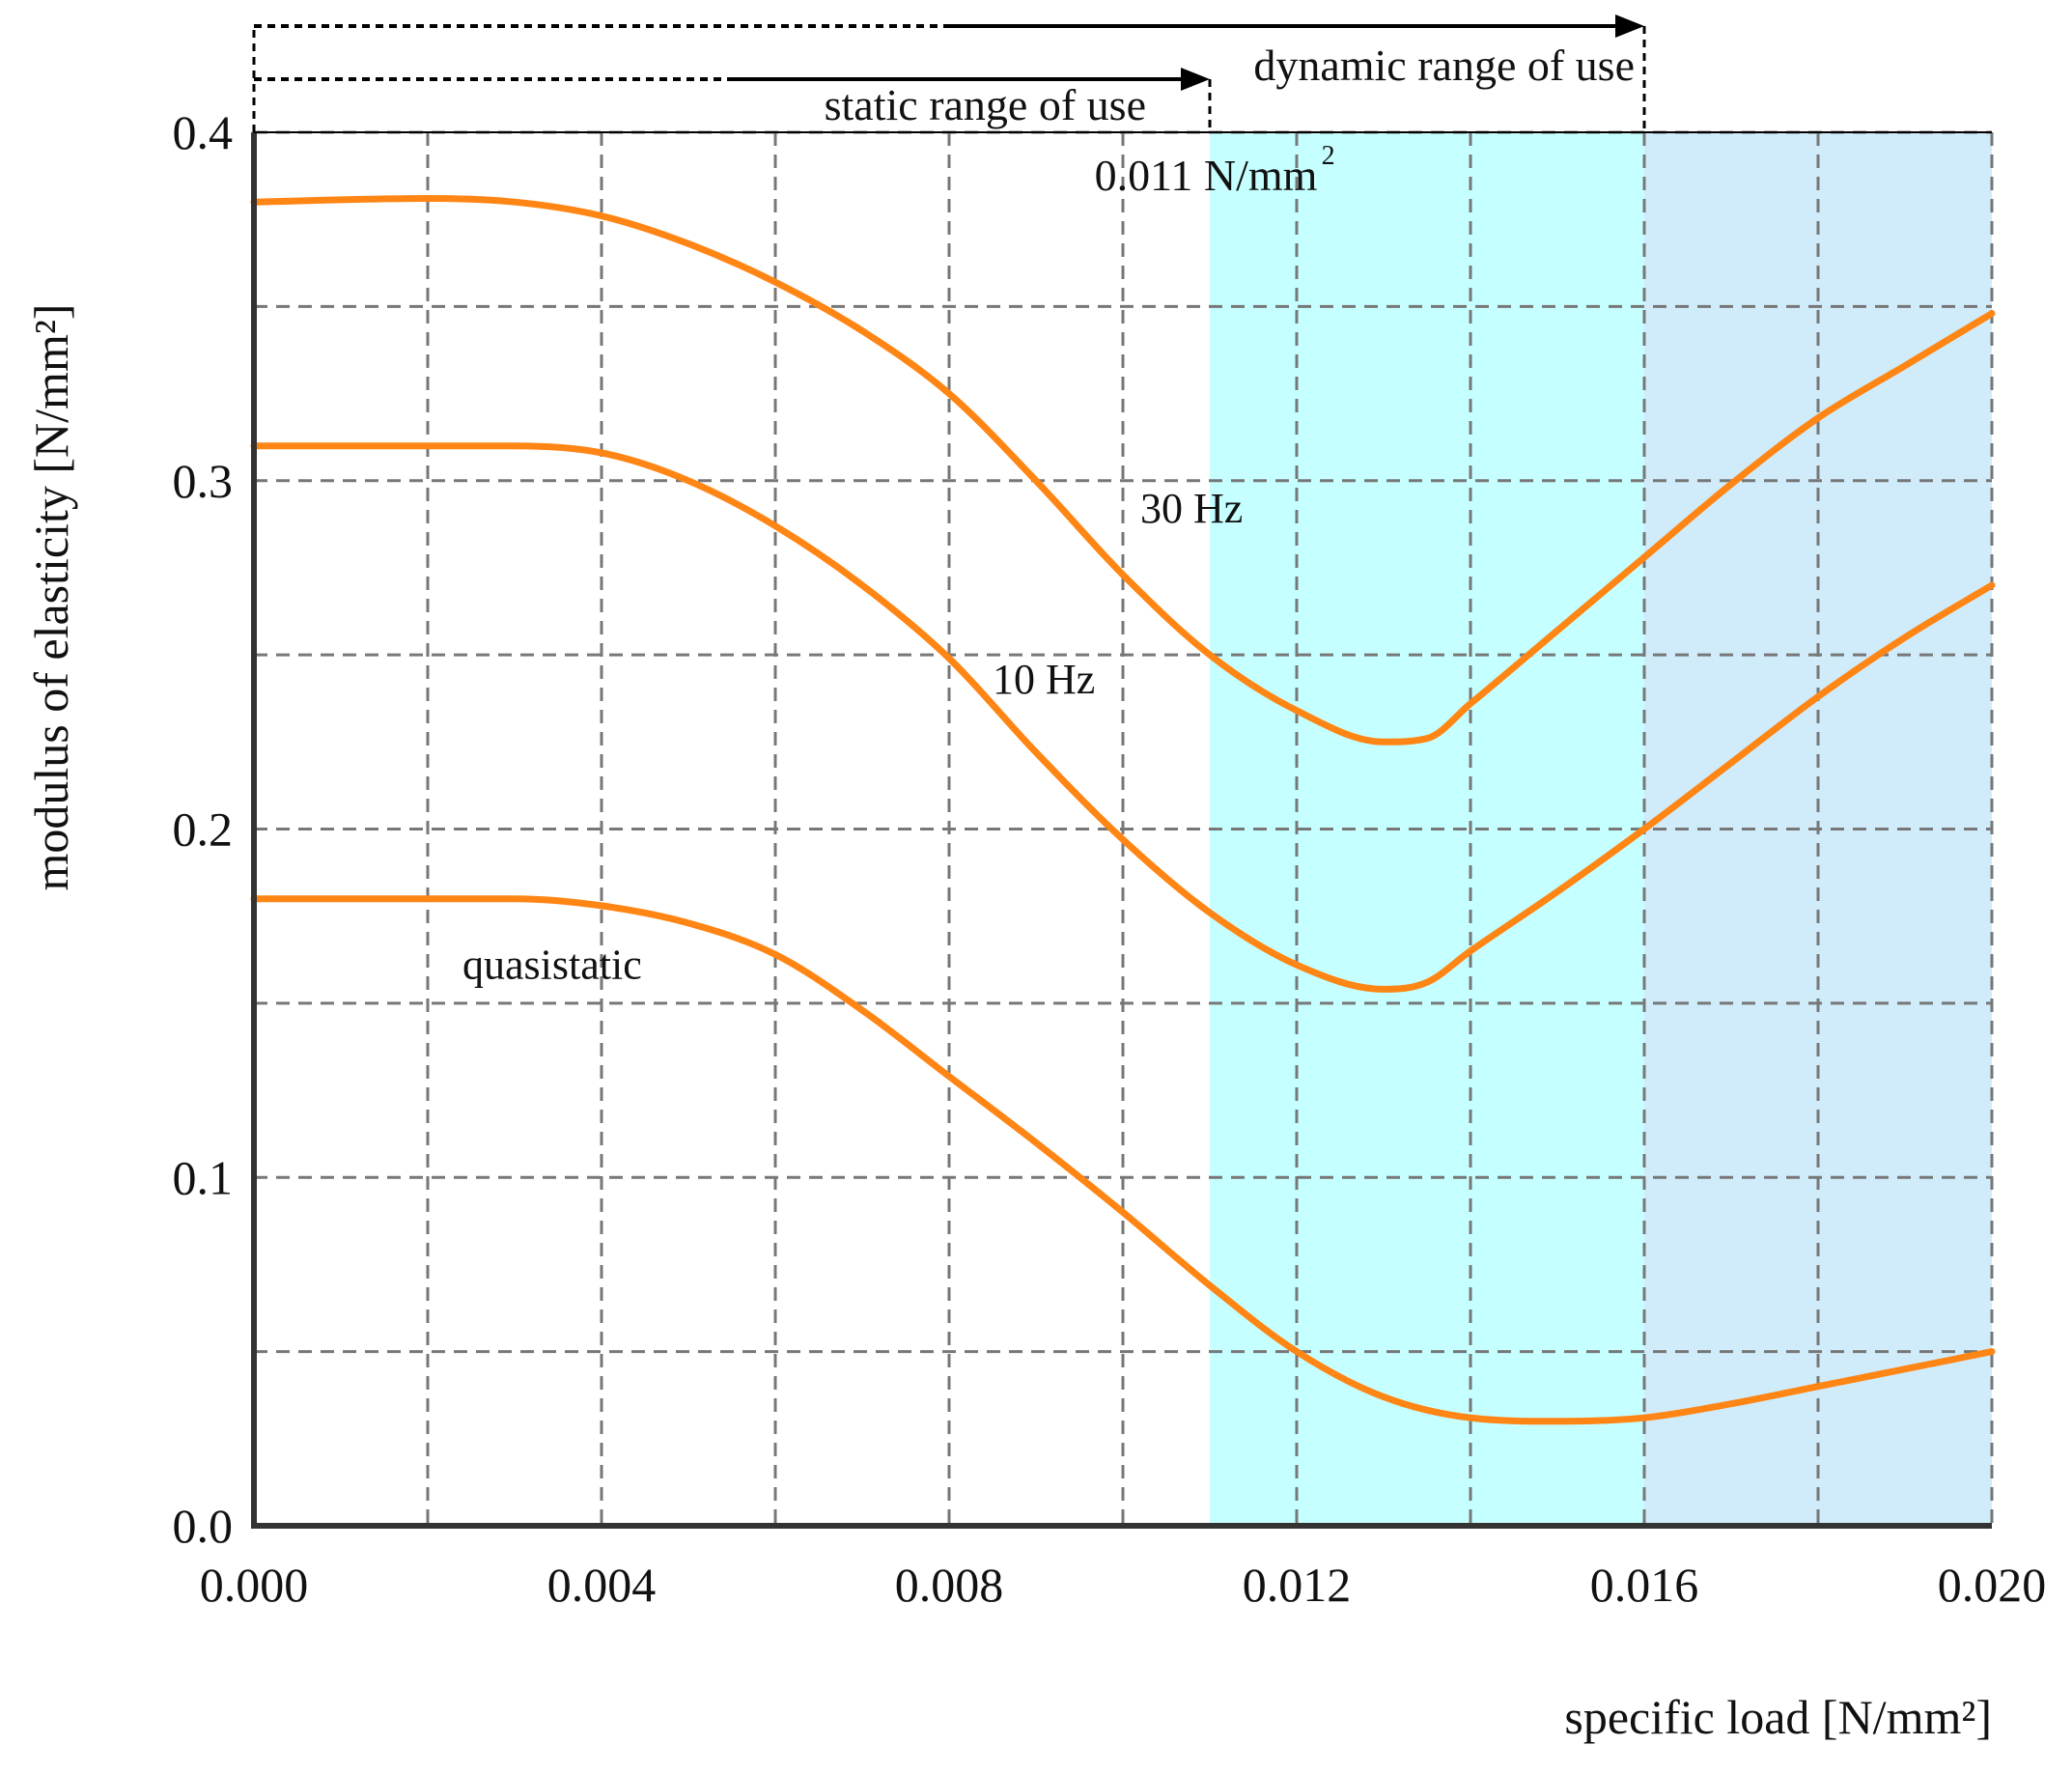 This screenshot has height=1773, width=2072. I want to click on x-tick-label-3: 0.012, so click(1298, 1585).